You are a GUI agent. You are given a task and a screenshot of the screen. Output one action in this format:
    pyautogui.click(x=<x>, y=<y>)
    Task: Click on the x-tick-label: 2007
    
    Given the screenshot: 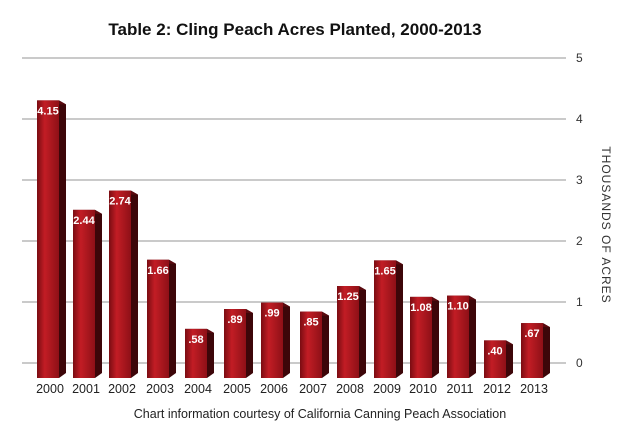 What is the action you would take?
    pyautogui.click(x=313, y=389)
    